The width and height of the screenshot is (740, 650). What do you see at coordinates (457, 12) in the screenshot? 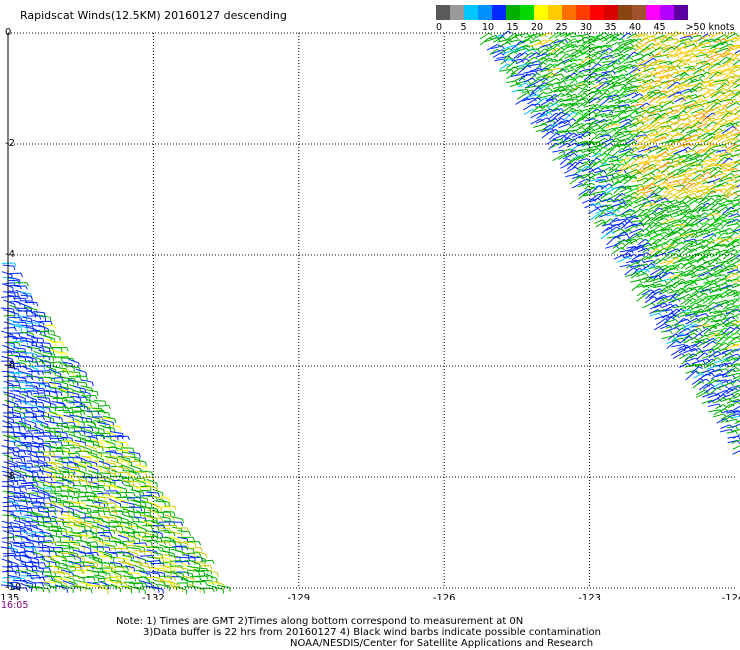
I see `colorbar-swatch` at bounding box center [457, 12].